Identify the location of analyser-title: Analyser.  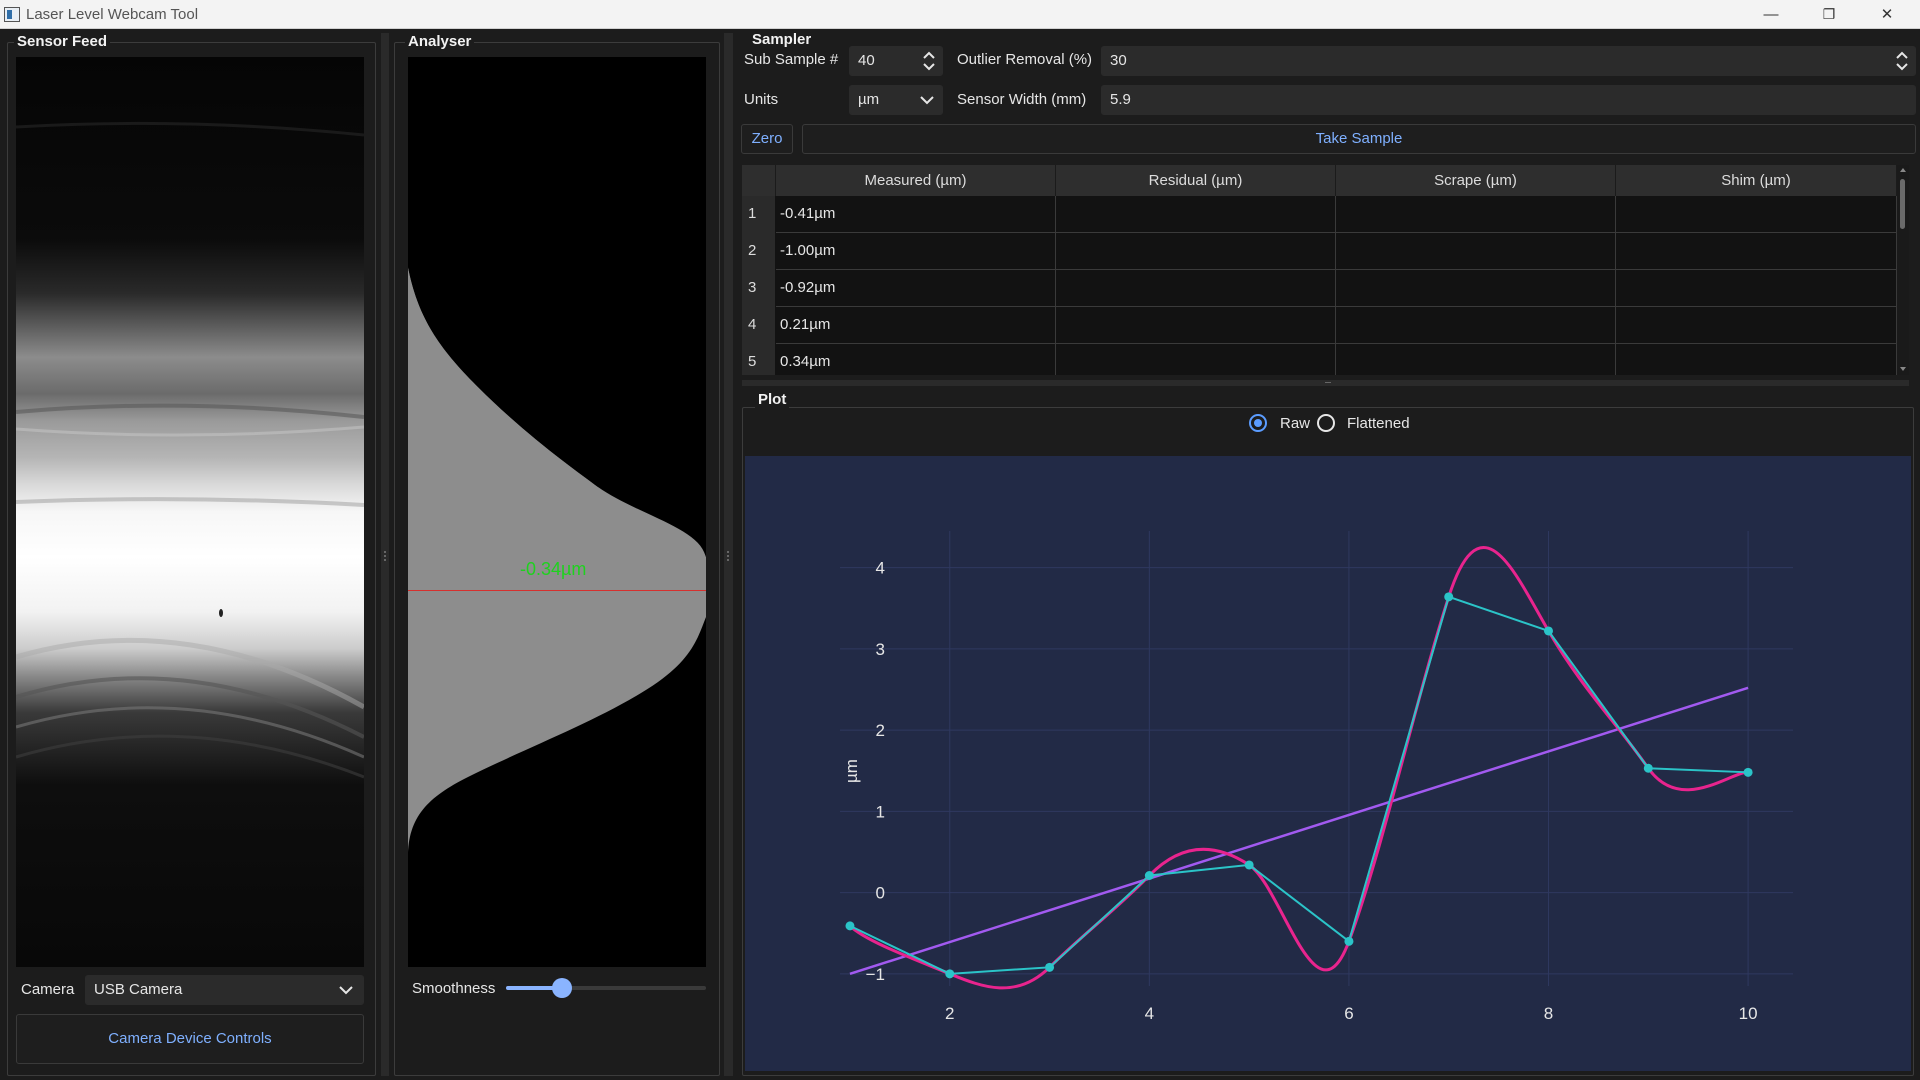
(440, 41).